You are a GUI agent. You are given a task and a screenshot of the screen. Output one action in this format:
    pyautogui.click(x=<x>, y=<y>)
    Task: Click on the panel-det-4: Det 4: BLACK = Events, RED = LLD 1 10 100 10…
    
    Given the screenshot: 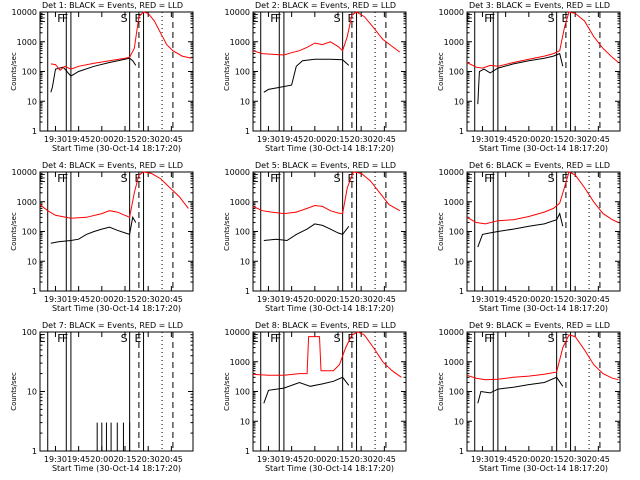 What is the action you would take?
    pyautogui.click(x=102, y=237)
    